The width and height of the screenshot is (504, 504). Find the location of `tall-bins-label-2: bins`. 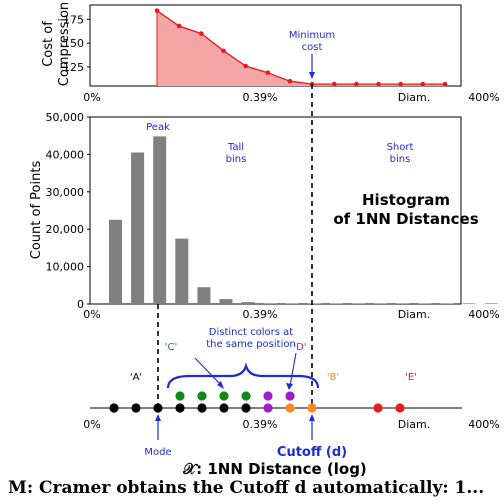

tall-bins-label-2: bins is located at coordinates (236, 159).